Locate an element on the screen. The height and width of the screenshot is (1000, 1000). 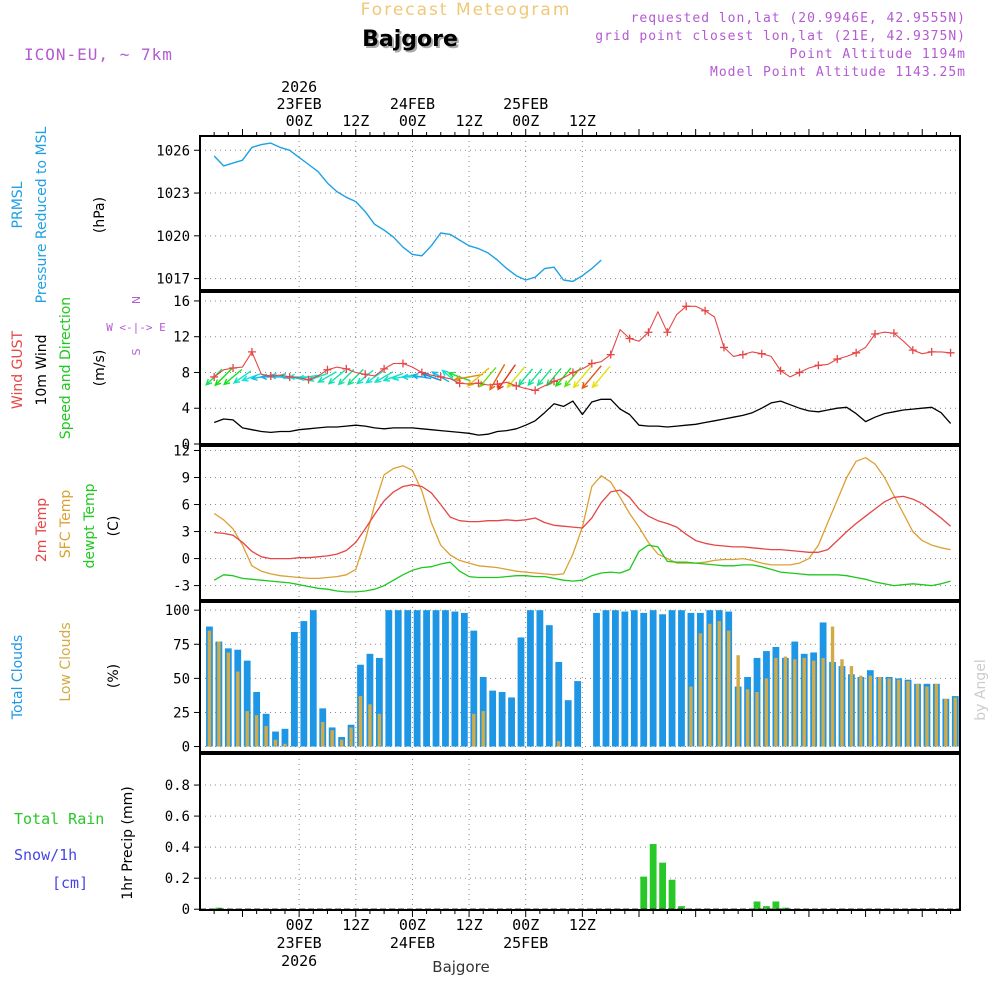
date-label-bottom: 25FEB is located at coordinates (525, 943).